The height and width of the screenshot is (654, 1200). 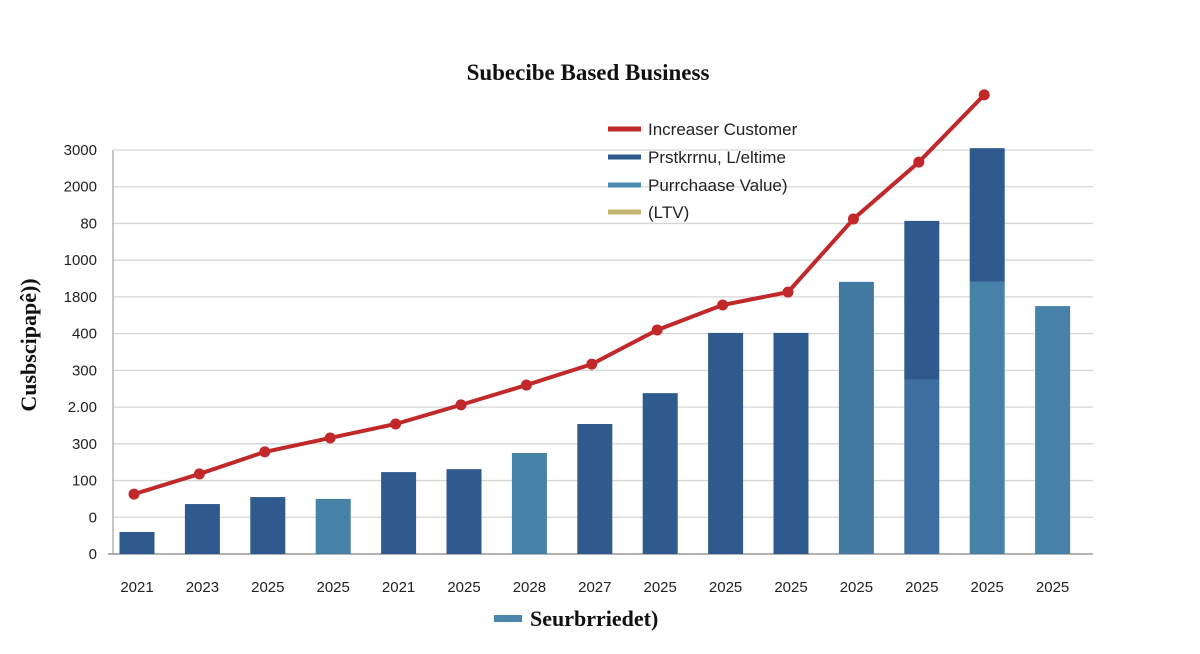 I want to click on legend-label: Prstkrrnu, L/eltime, so click(x=717, y=157).